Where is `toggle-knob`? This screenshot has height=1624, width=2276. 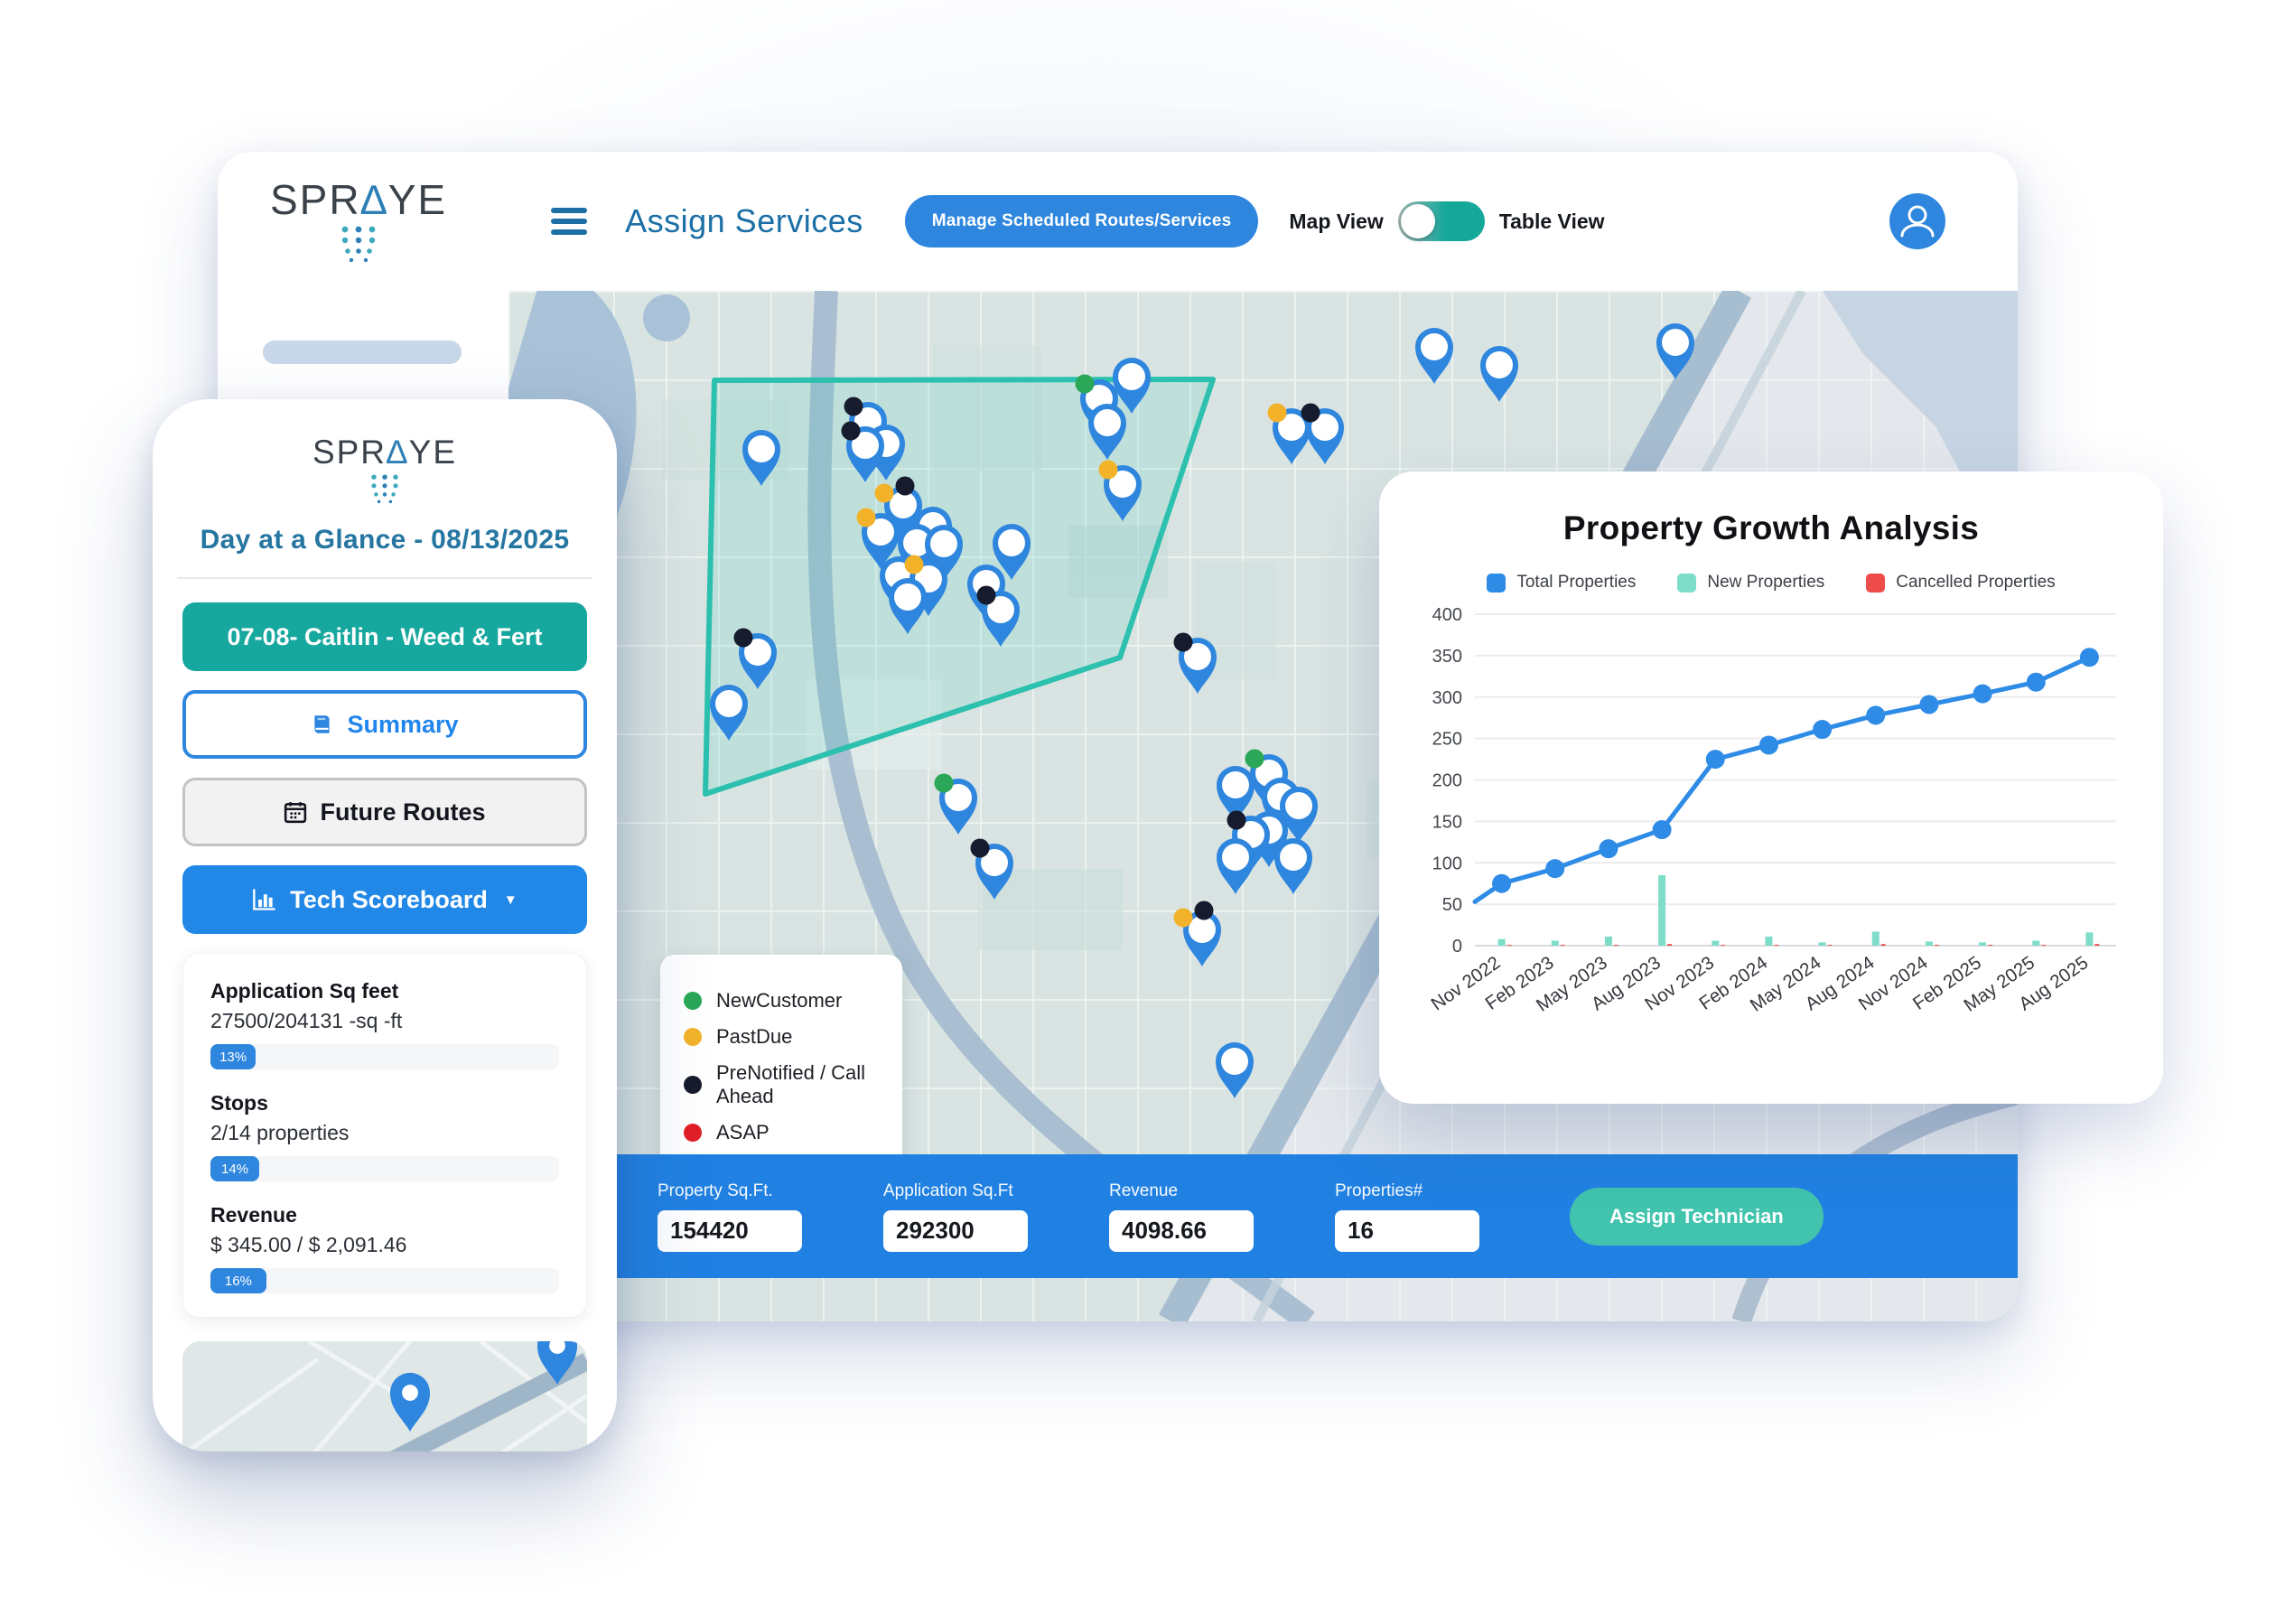
toggle-knob is located at coordinates (1417, 221).